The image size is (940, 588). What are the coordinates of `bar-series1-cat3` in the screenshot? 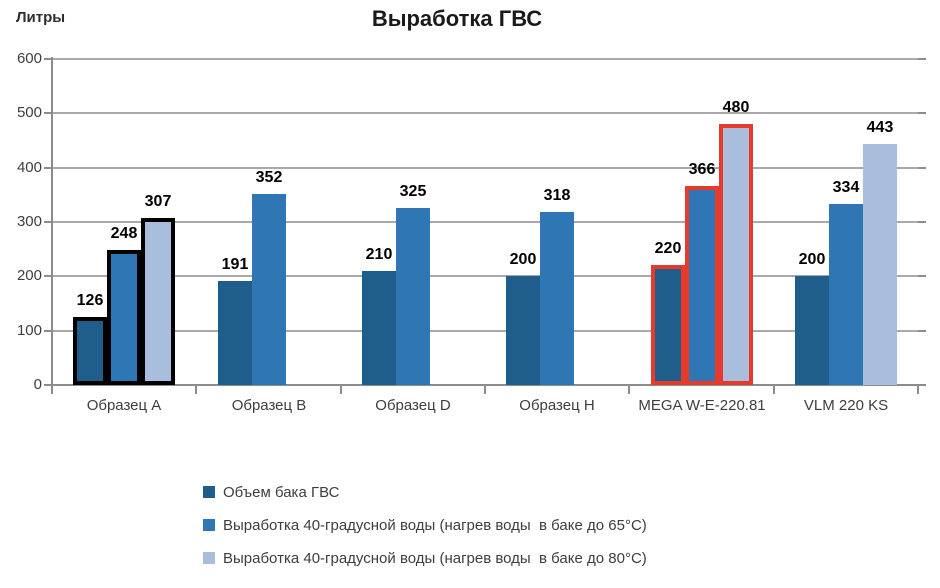 It's located at (379, 328).